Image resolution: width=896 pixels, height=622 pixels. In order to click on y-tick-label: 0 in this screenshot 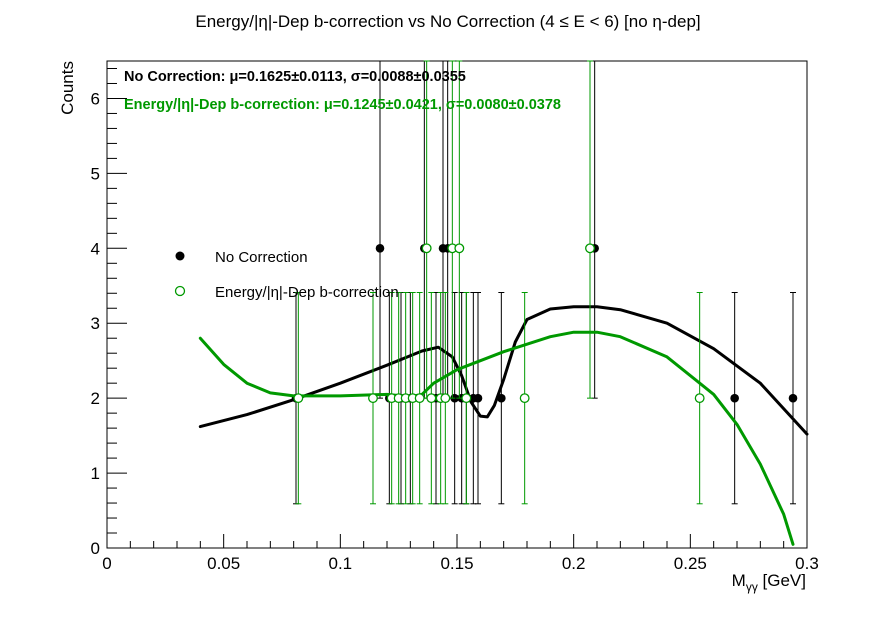, I will do `click(95, 548)`.